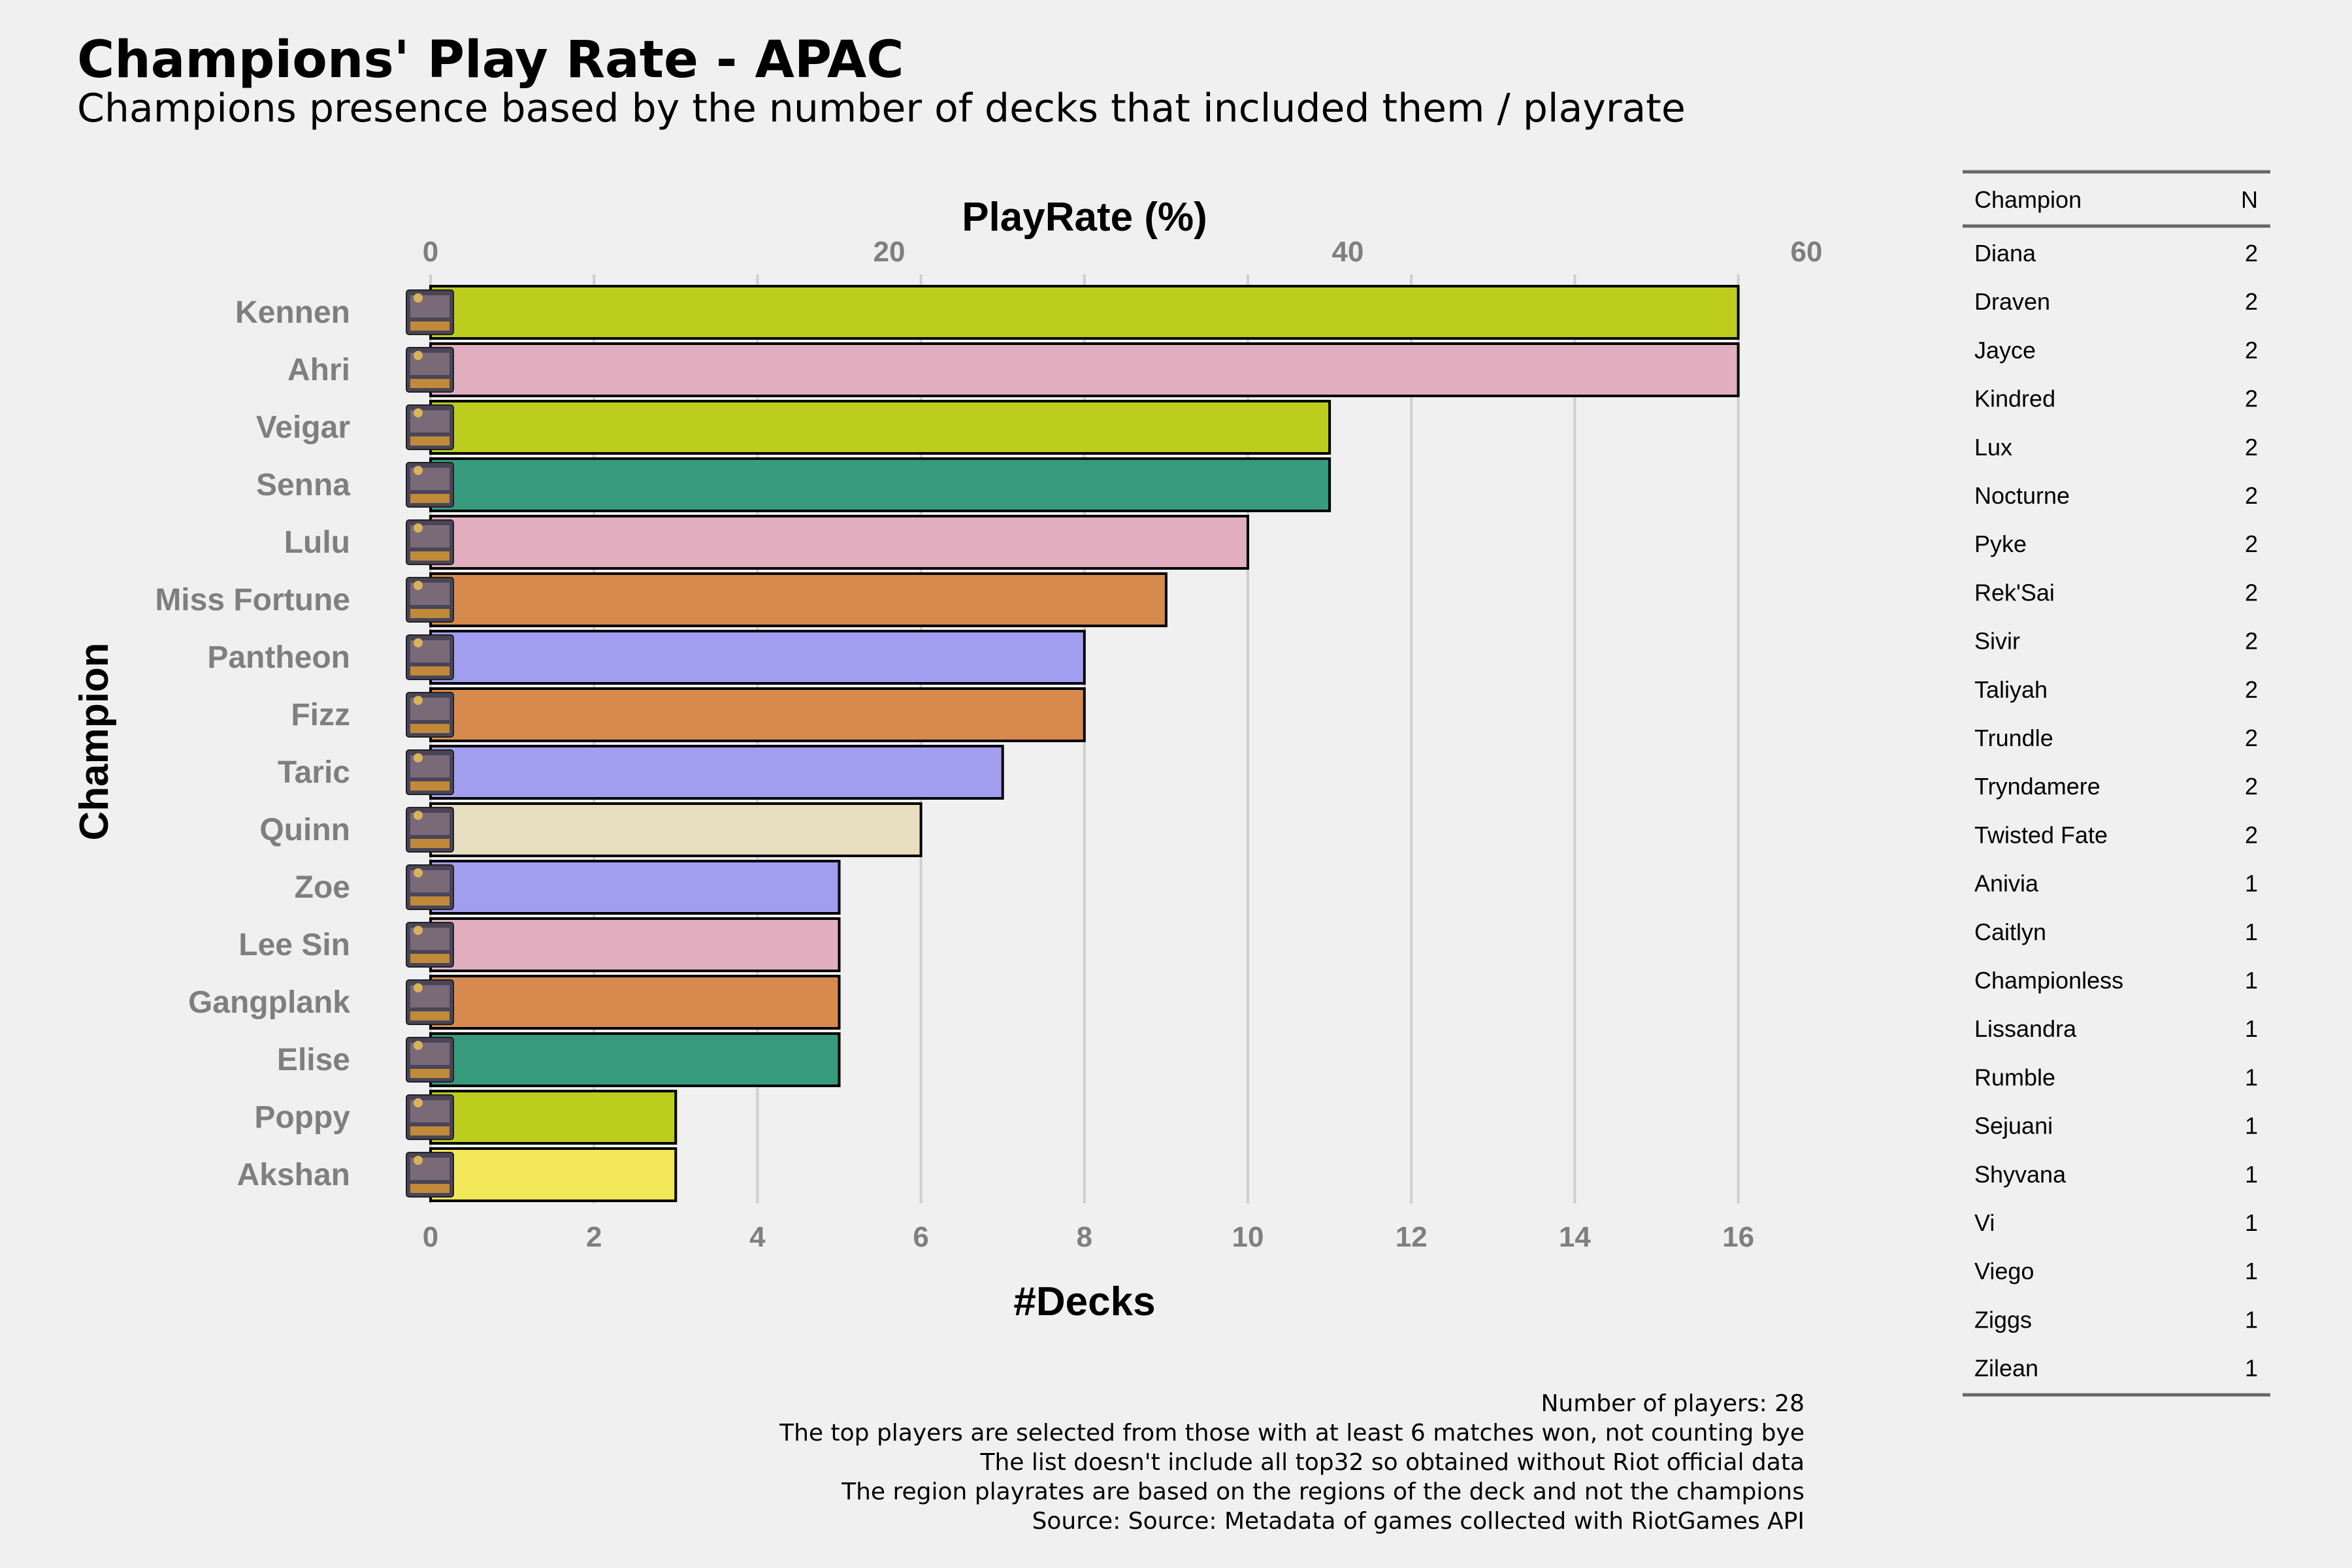 This screenshot has height=1568, width=2352. I want to click on category-label: Elise, so click(313, 1060).